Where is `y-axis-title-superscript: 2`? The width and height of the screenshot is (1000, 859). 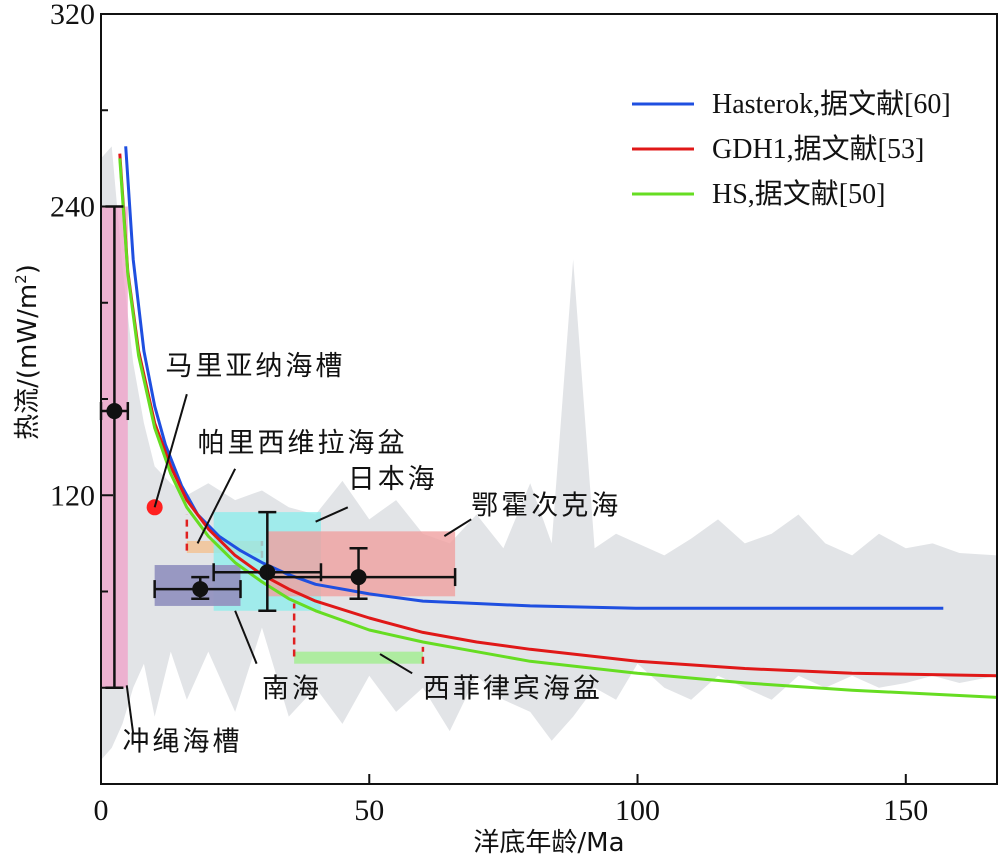 y-axis-title-superscript: 2 is located at coordinates (21, 279).